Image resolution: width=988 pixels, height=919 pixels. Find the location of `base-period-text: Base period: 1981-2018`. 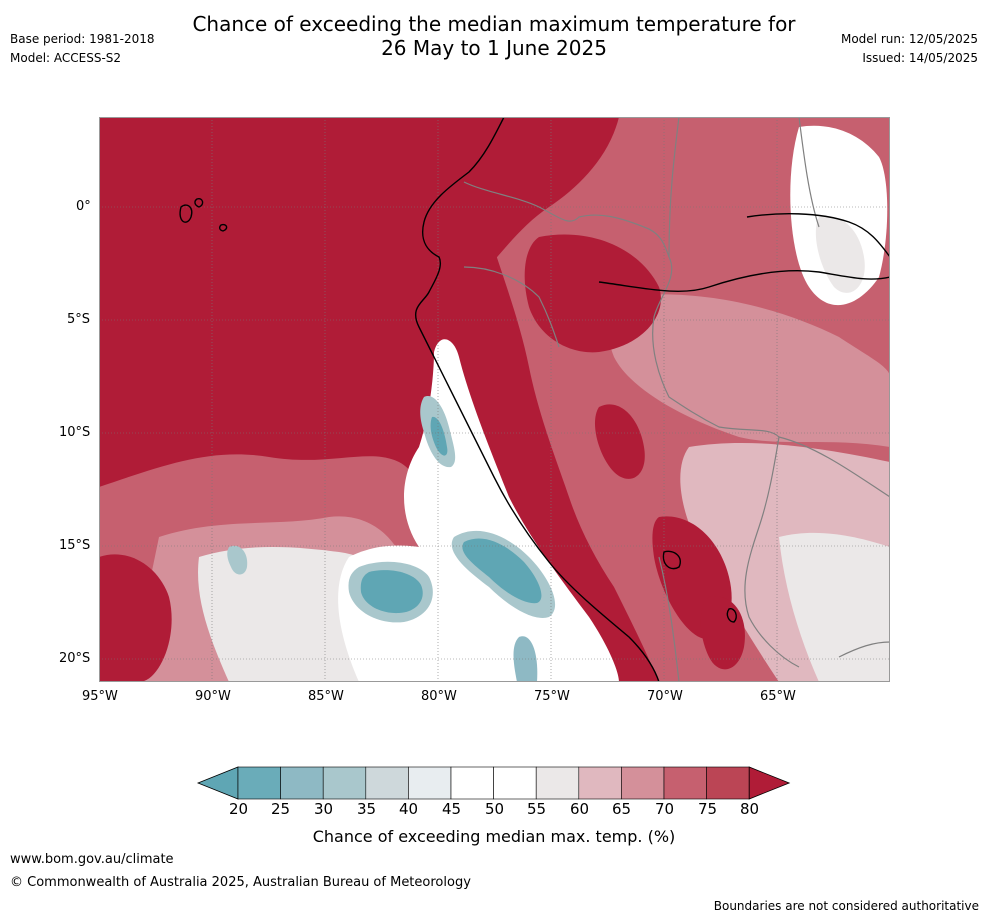

base-period-text: Base period: 1981-2018 is located at coordinates (82, 39).